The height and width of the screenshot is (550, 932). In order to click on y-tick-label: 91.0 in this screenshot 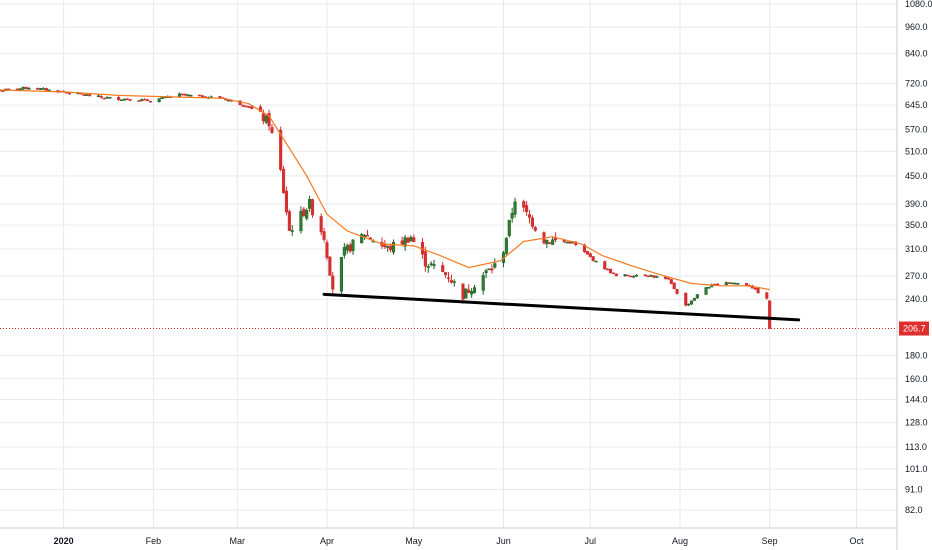, I will do `click(914, 490)`.